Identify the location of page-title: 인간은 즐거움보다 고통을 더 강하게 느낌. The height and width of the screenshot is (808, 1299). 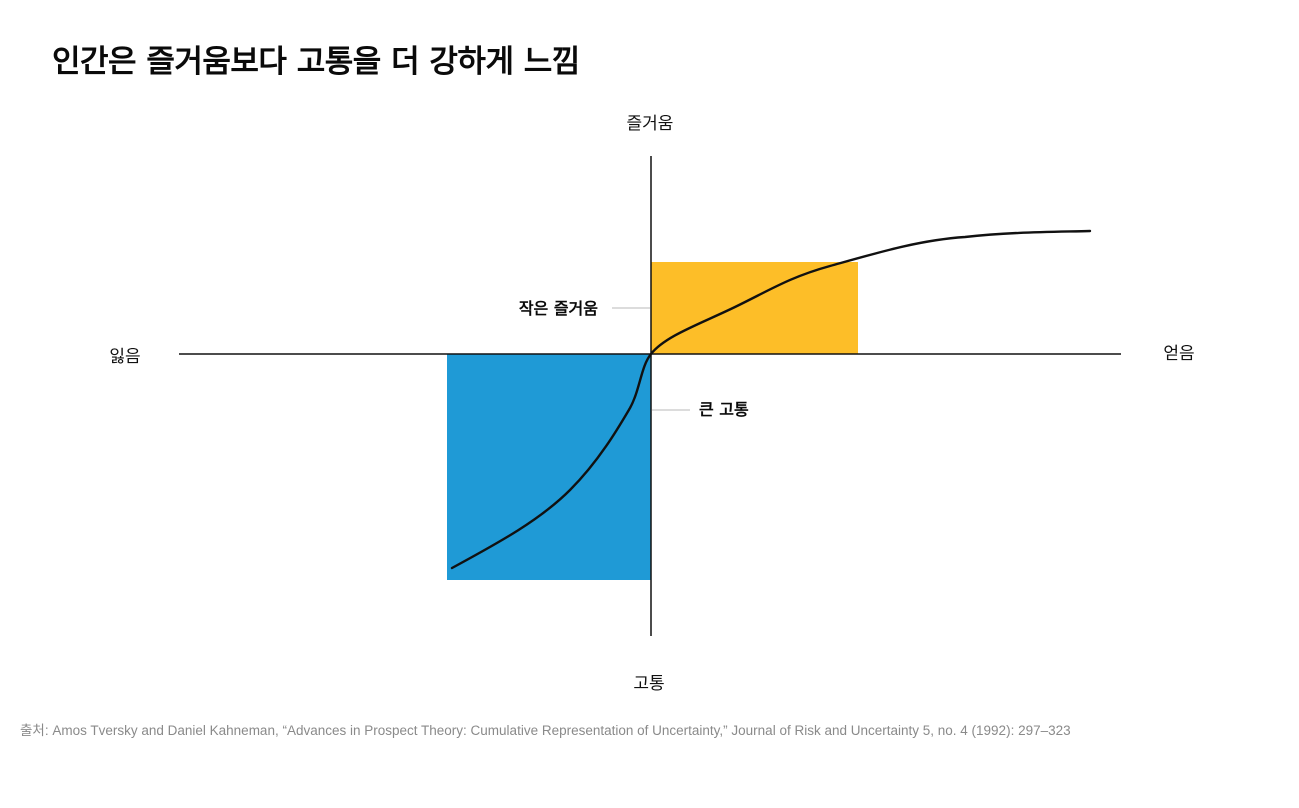
(316, 62).